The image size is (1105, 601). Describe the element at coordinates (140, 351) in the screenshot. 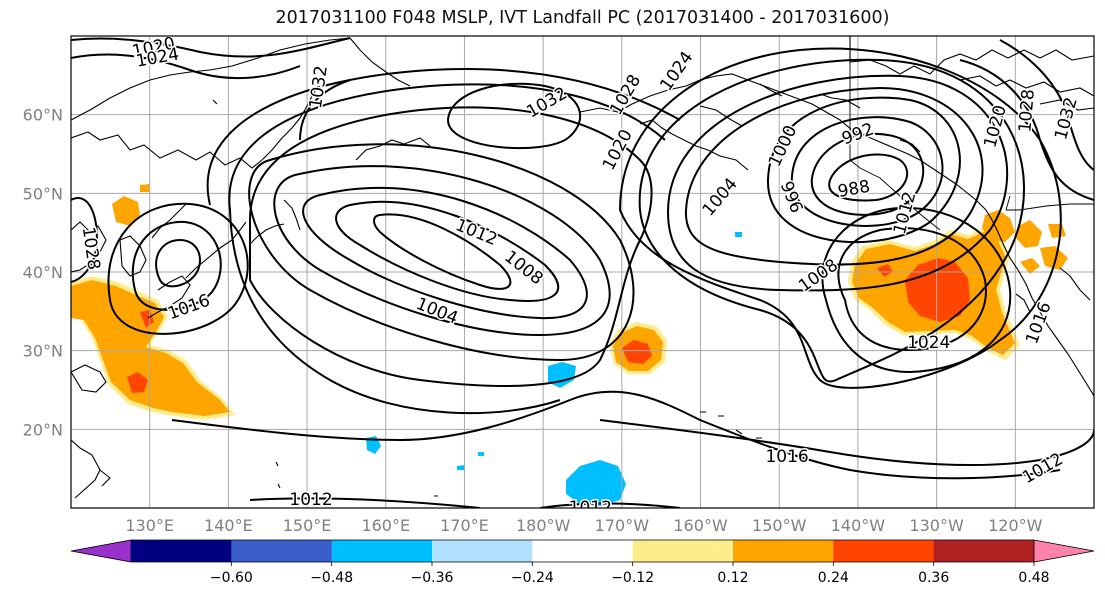

I see `ivt-anomaly-japan-core` at that location.